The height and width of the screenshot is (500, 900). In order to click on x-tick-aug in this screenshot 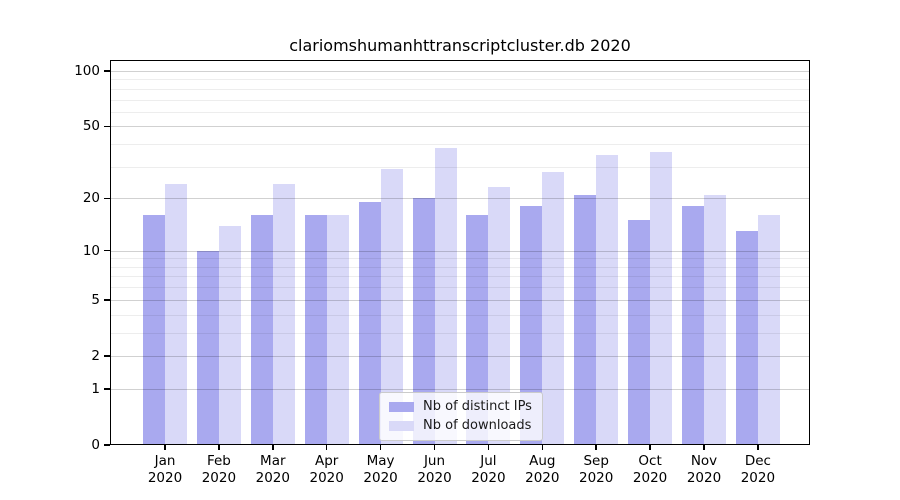, I will do `click(542, 447)`.